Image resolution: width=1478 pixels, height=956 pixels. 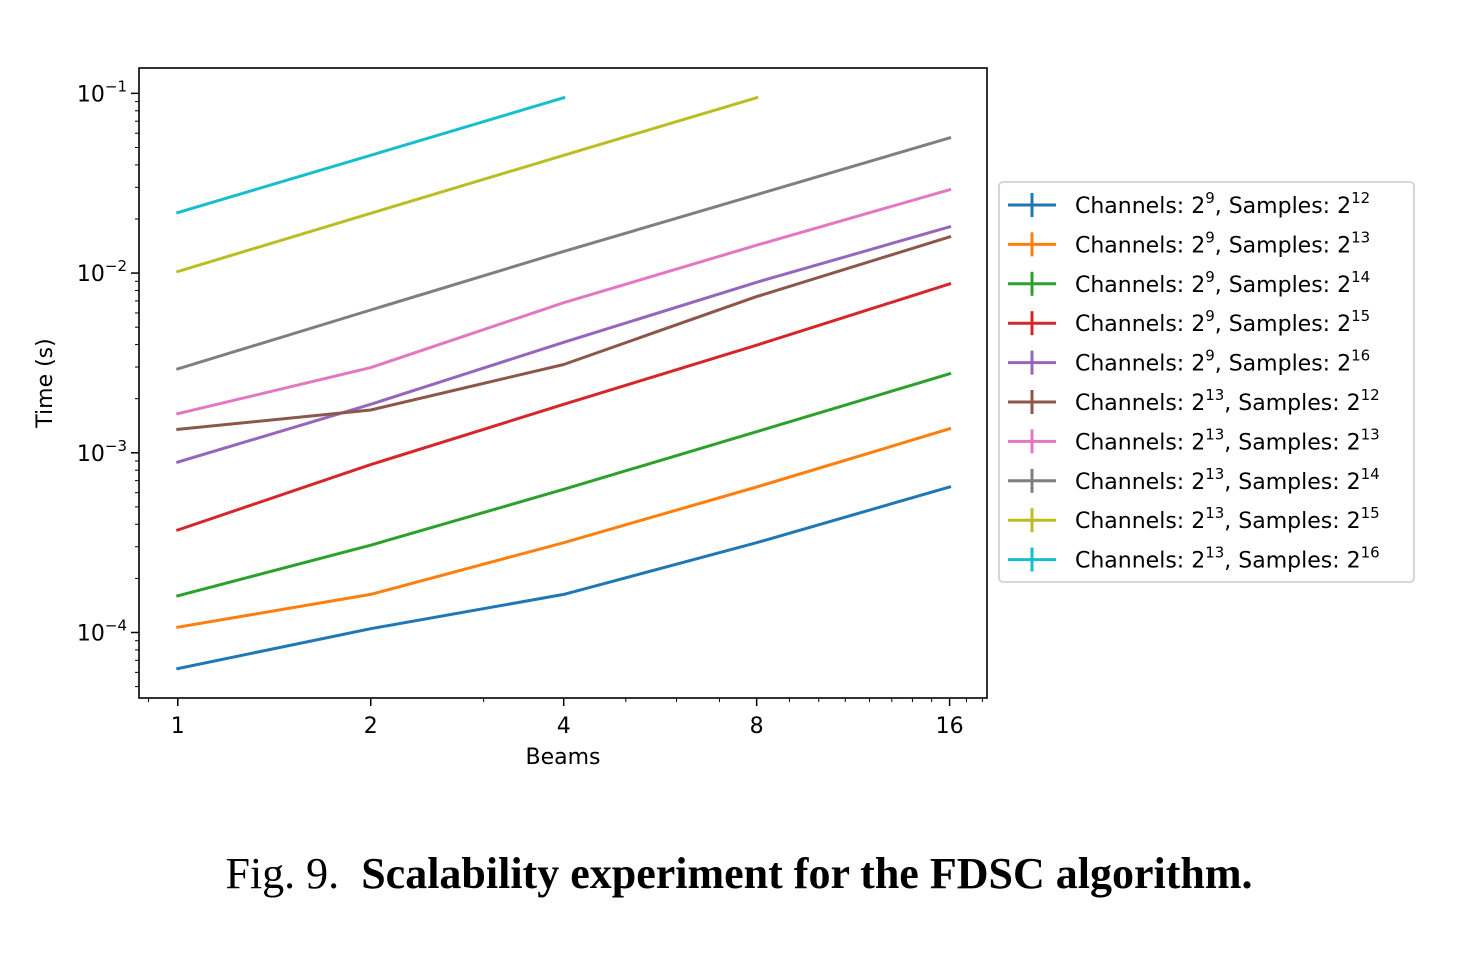 I want to click on legend-label: Channels: 29, Samples: 213, so click(x=1222, y=243).